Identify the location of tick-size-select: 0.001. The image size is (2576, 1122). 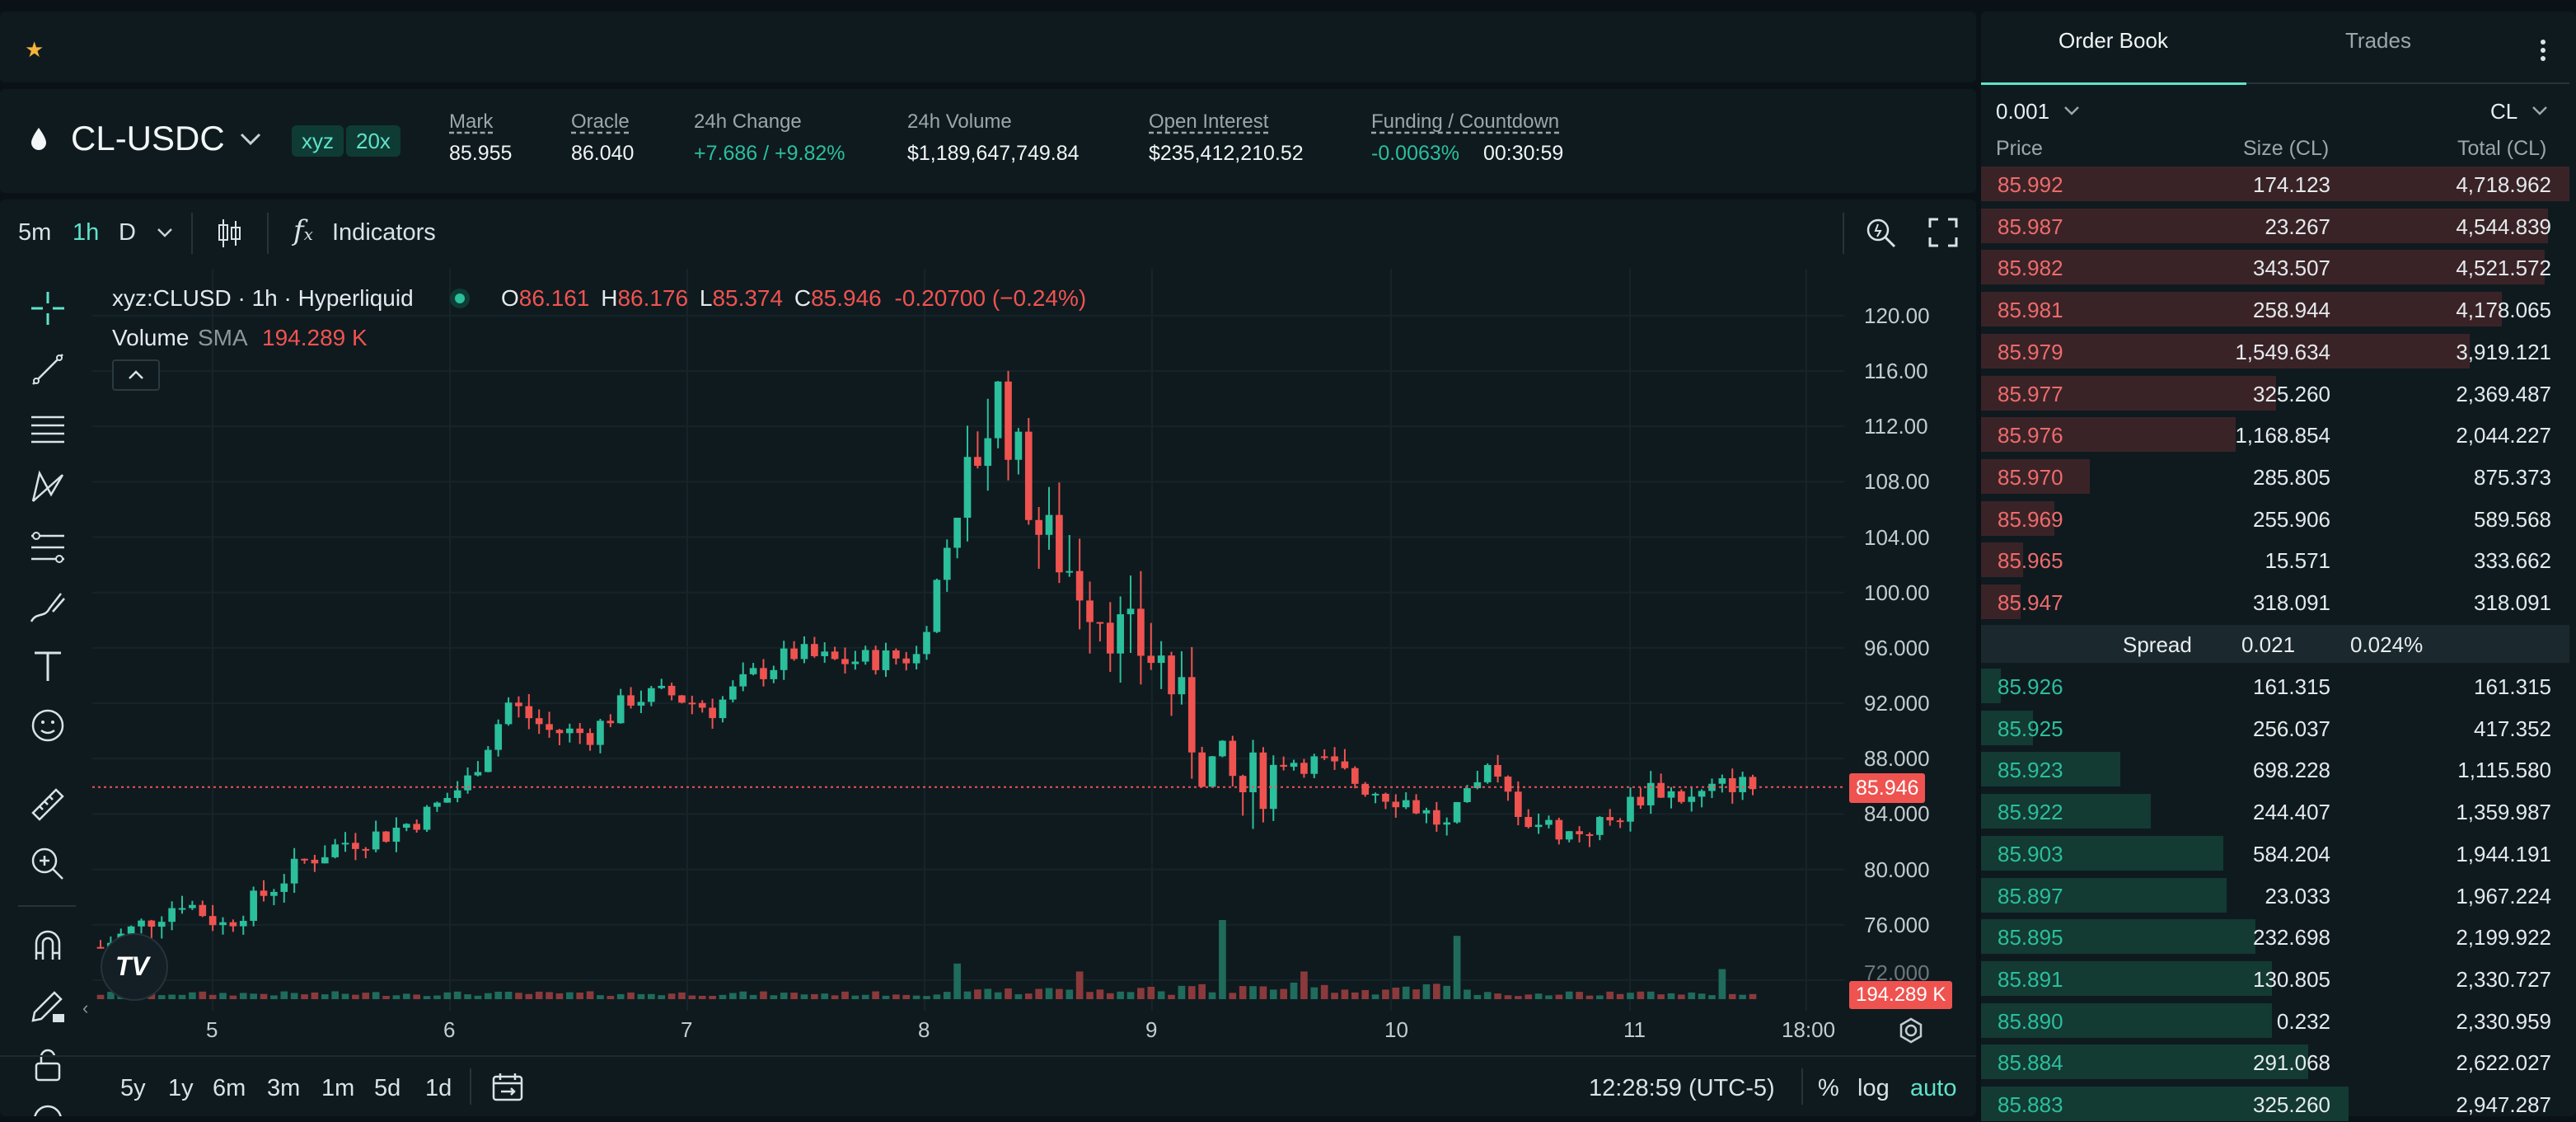
(2023, 111).